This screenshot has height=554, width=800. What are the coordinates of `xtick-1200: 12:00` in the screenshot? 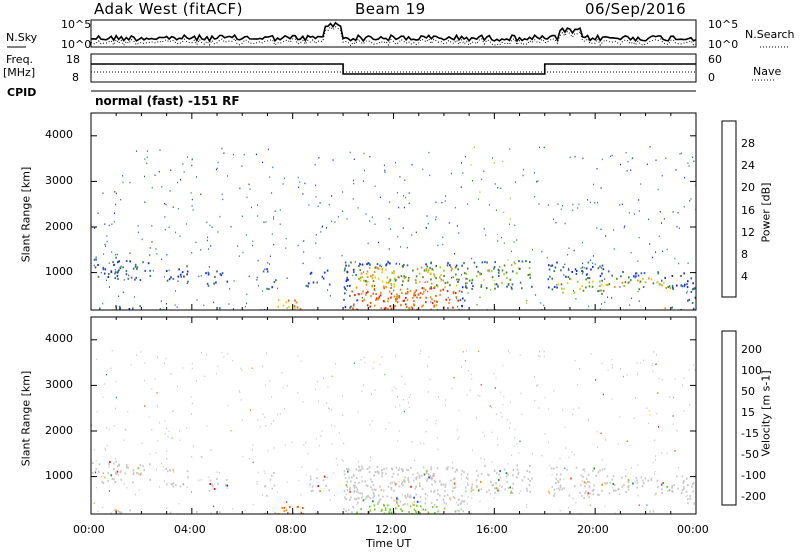 It's located at (391, 529).